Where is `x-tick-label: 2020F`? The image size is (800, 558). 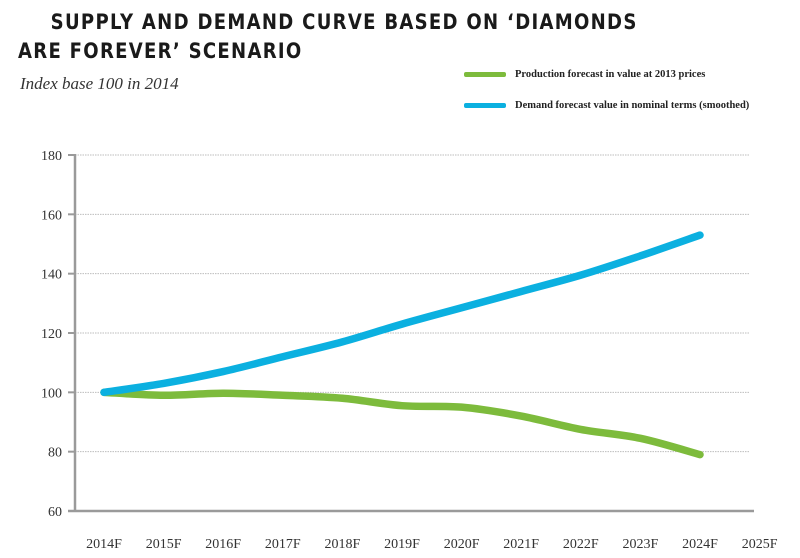 x-tick-label: 2020F is located at coordinates (462, 544).